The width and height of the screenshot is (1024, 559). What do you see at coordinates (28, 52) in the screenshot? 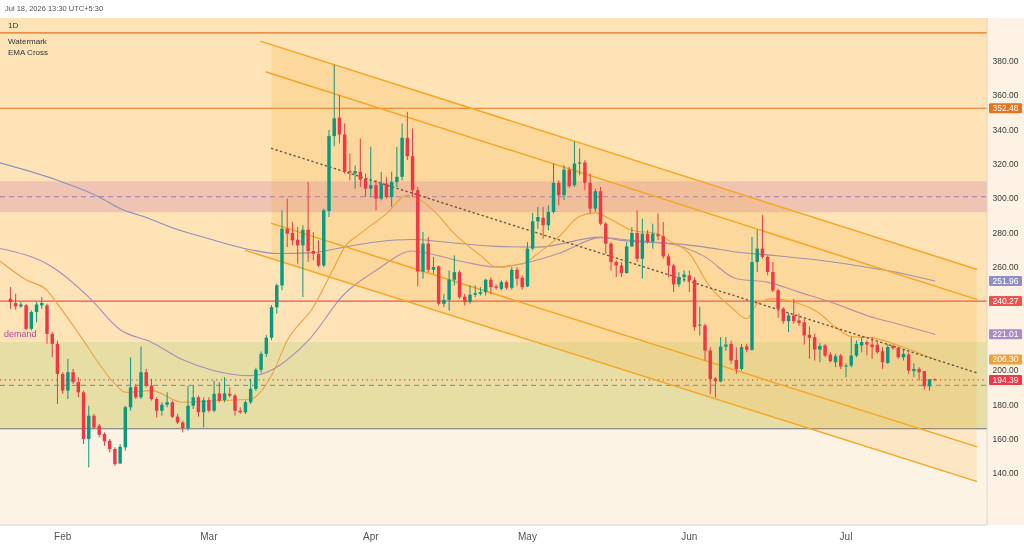
I see `annotation: EMA Cross` at bounding box center [28, 52].